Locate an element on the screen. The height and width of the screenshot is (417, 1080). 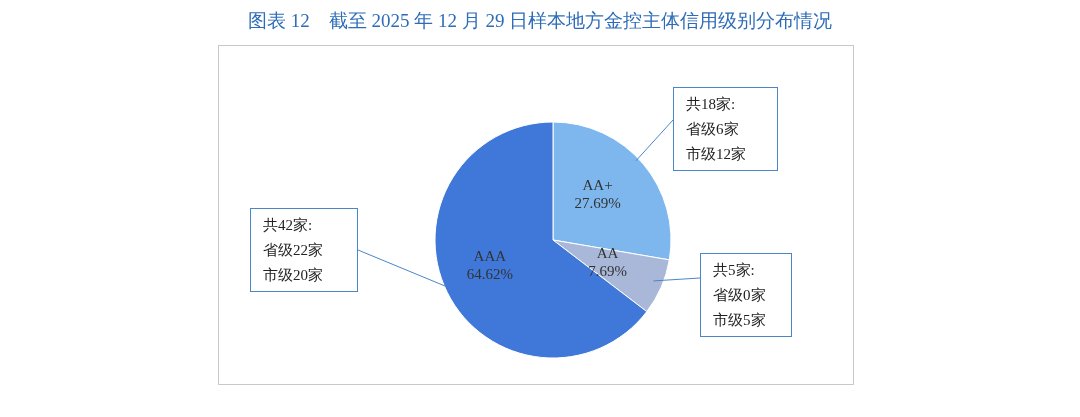
text: 市级5家 is located at coordinates (740, 320).